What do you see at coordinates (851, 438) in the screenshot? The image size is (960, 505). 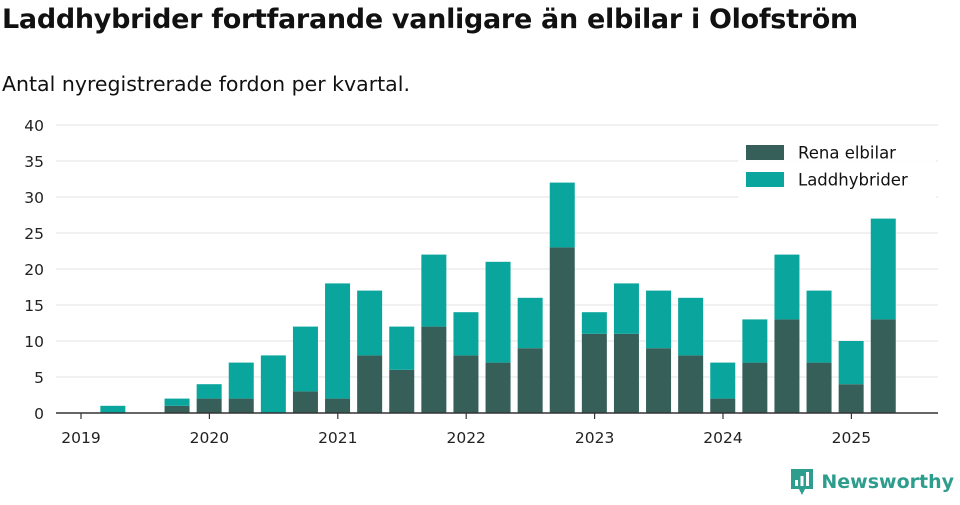 I see `x-tick-label: 2025` at bounding box center [851, 438].